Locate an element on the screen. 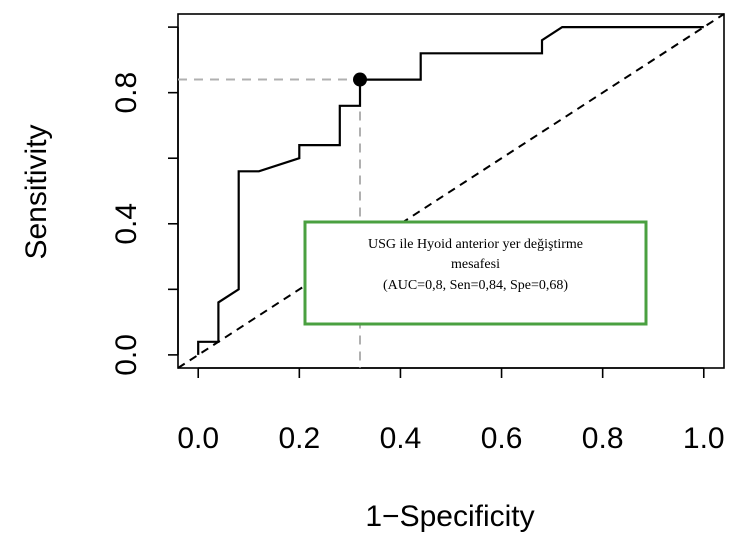 The height and width of the screenshot is (535, 730). legend-line-3: (AUC=0,8, Sen=0,84, Spe=0,68) is located at coordinates (475, 285).